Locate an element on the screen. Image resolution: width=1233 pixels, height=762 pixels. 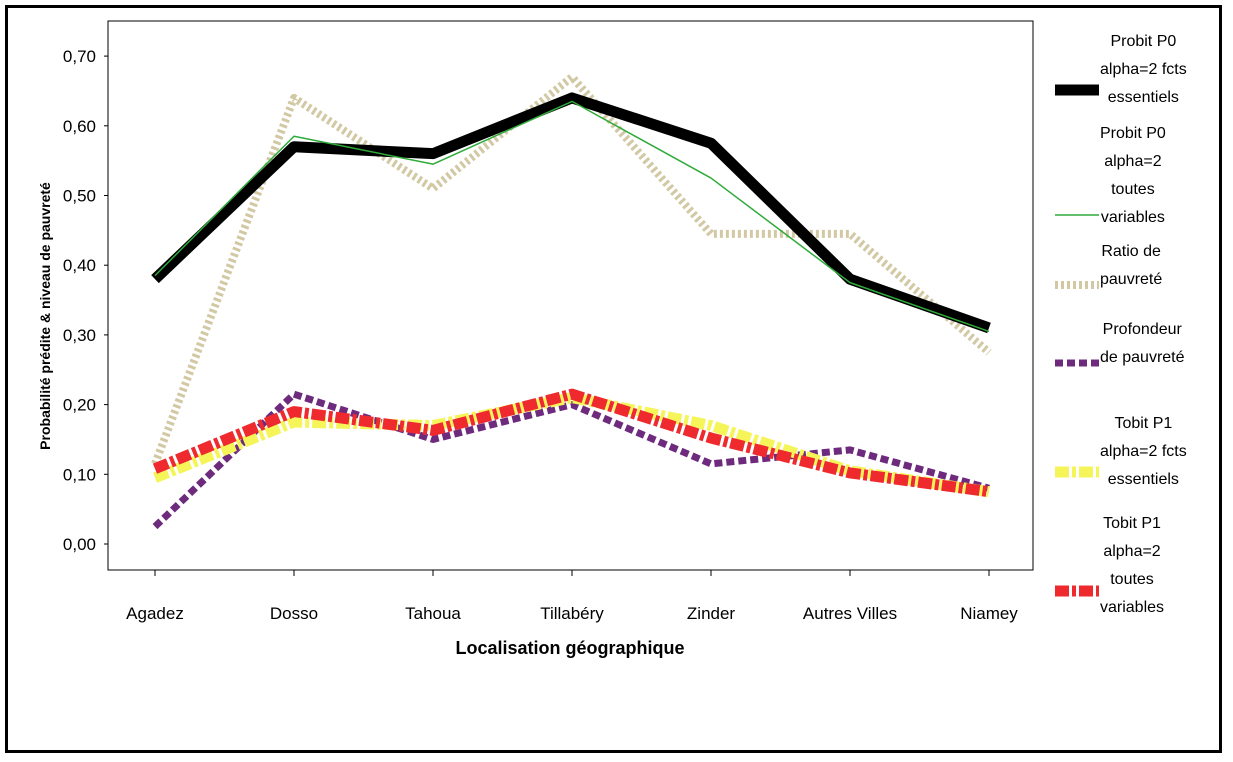
y-tick-label: 0,20 is located at coordinates (79, 405).